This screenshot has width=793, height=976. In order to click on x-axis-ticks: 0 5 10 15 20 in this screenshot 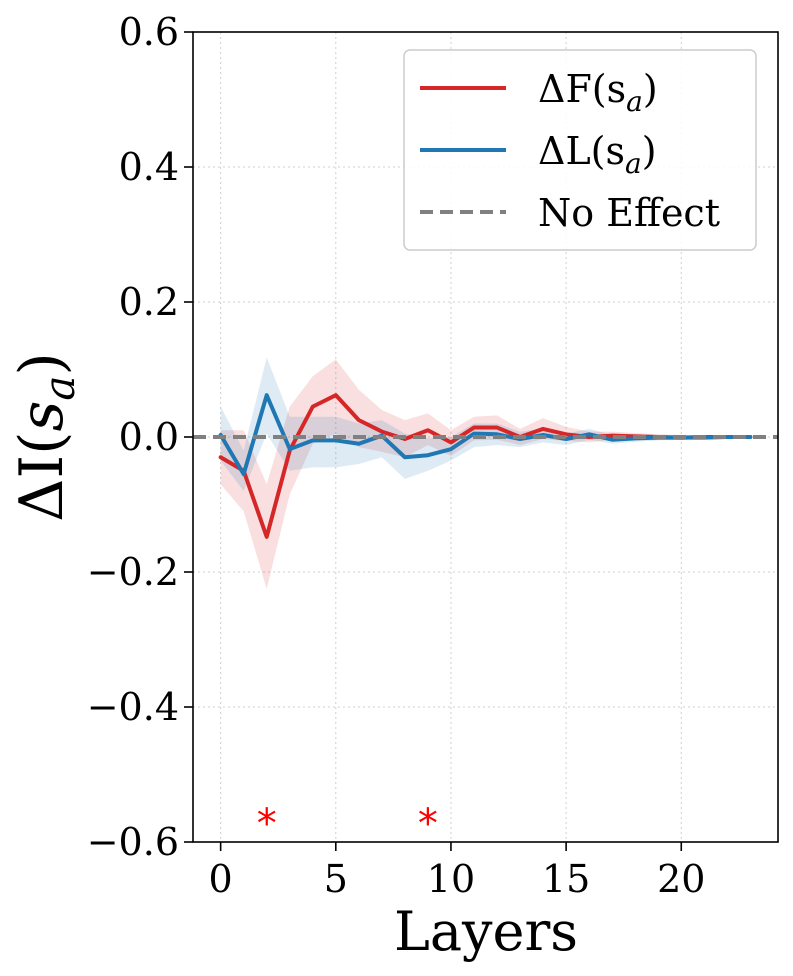, I will do `click(457, 871)`.